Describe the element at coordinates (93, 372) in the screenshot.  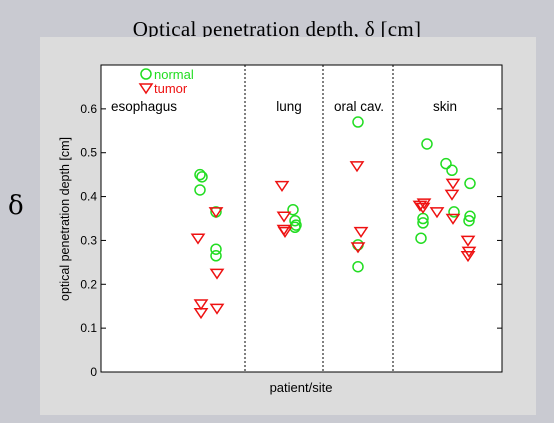
I see `y-tick-label: 0` at that location.